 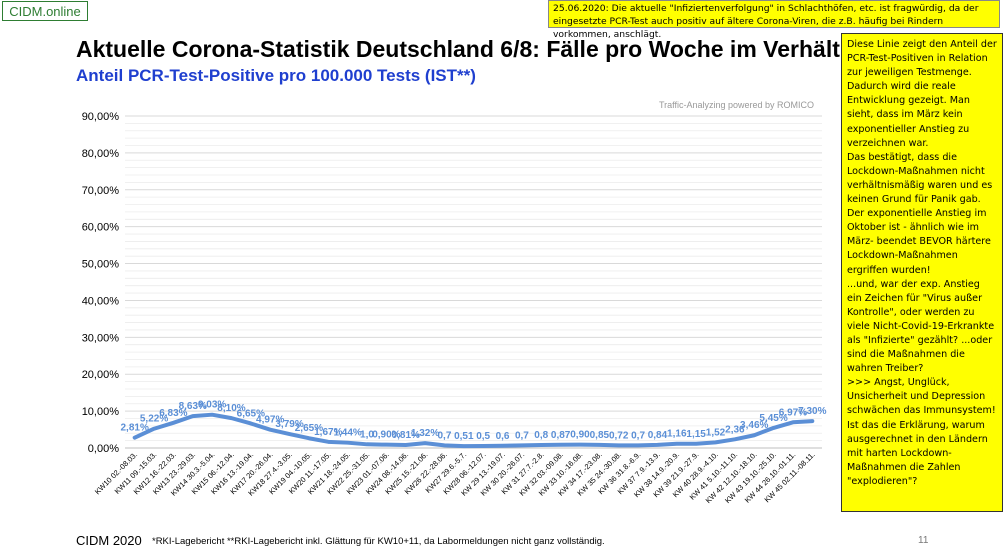 What do you see at coordinates (101, 265) in the screenshot?
I see `y-tick-label: 50,00%` at bounding box center [101, 265].